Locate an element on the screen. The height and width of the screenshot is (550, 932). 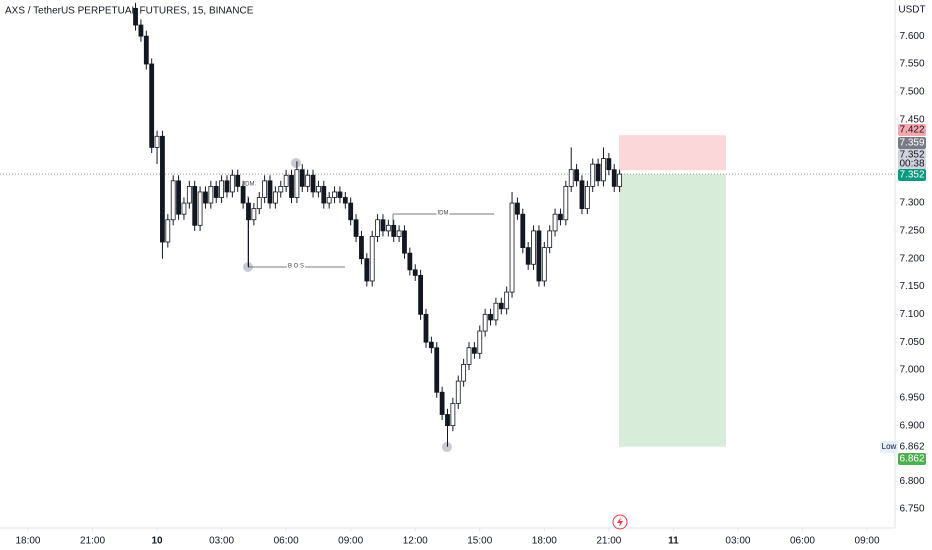
y-tick-label: 7.600 is located at coordinates (911, 36).